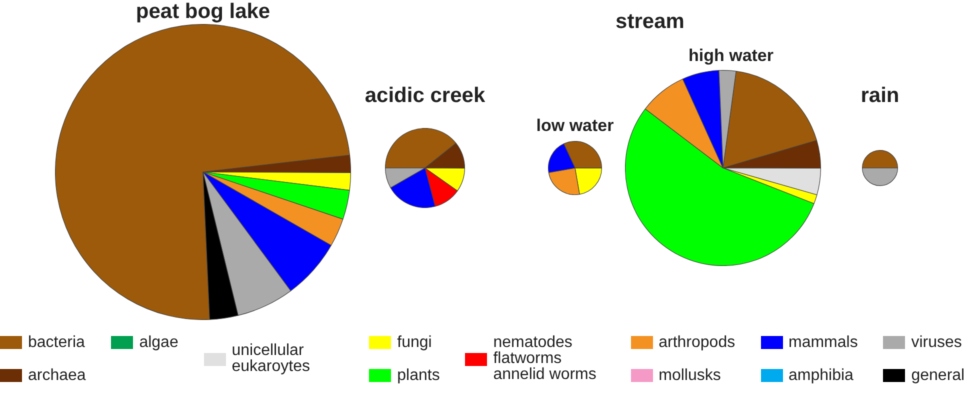 This screenshot has height=393, width=976. Describe the element at coordinates (414, 342) in the screenshot. I see `legend-label: fungi` at that location.